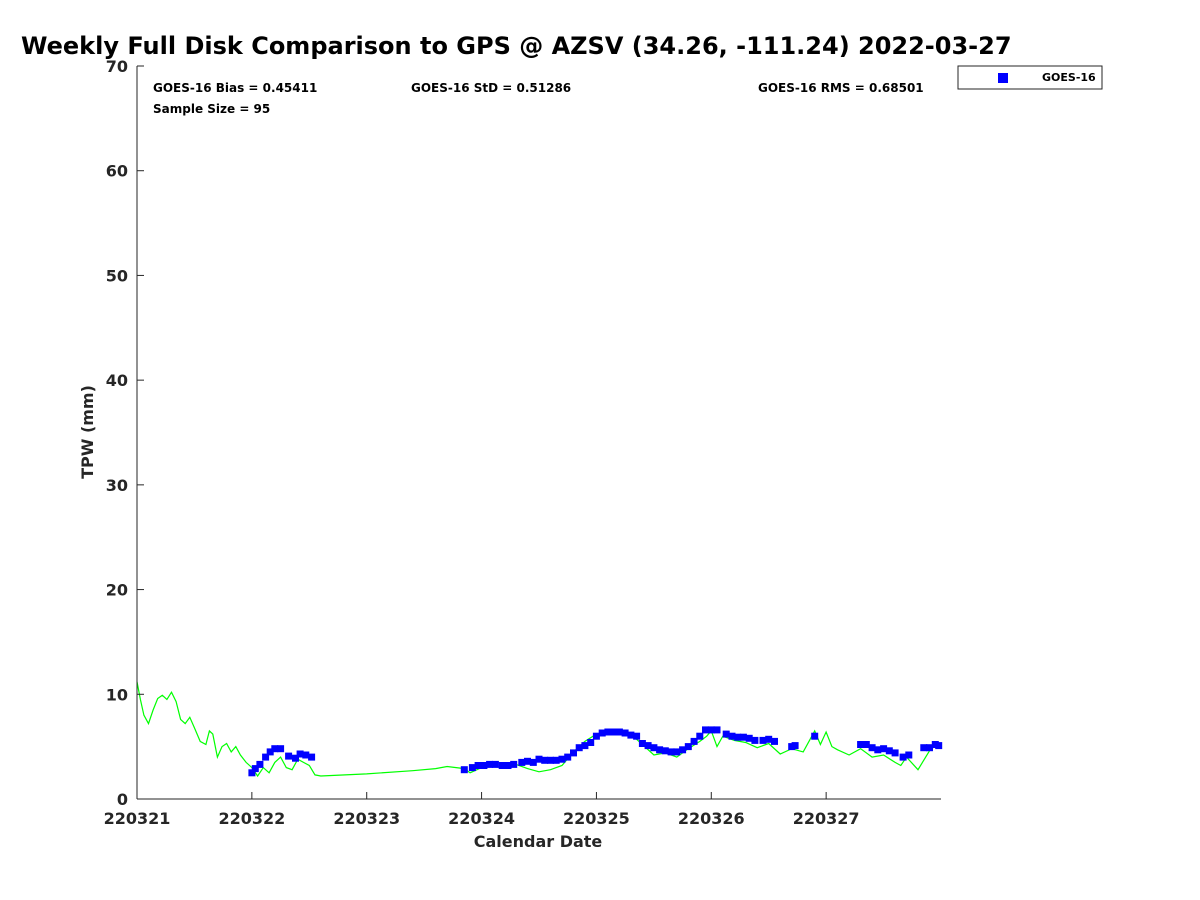 The image size is (1200, 900). Describe the element at coordinates (117, 485) in the screenshot. I see `y-tick-label: 30` at that location.